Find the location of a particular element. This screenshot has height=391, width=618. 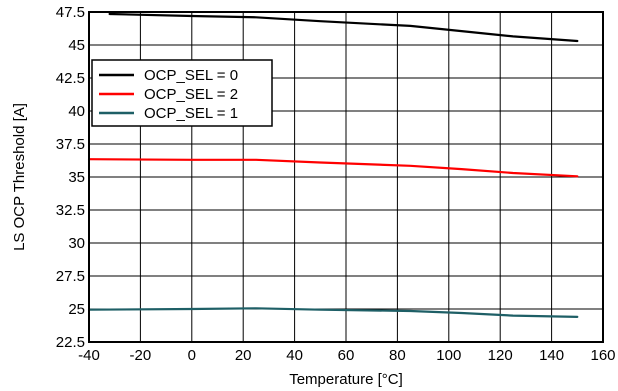

y-axis-title: LS OCP Threshold [A] is located at coordinates (19, 177).